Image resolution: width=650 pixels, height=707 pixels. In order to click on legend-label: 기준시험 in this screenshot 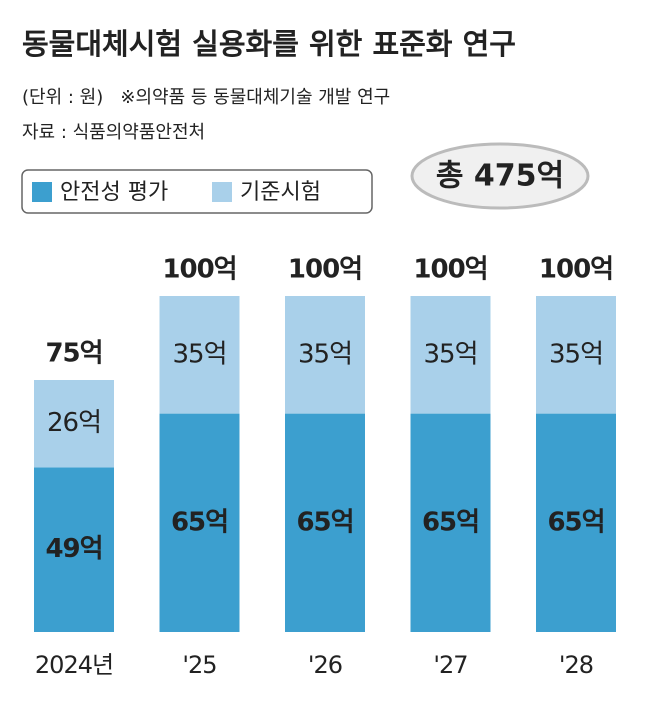, I will do `click(280, 192)`.